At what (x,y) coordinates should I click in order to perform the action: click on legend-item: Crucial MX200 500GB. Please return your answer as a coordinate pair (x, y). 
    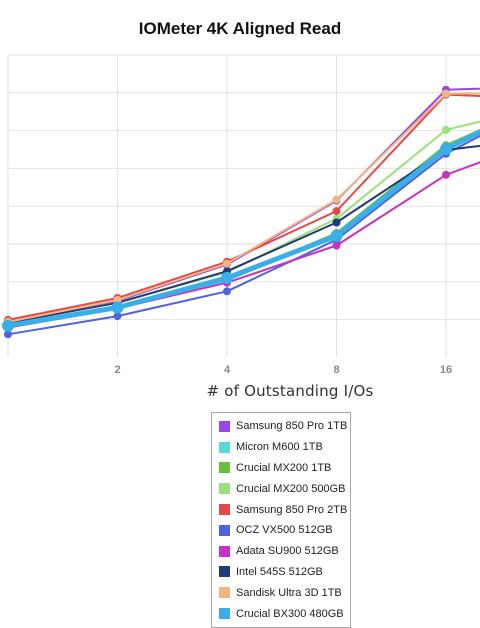
    Looking at the image, I should click on (281, 488).